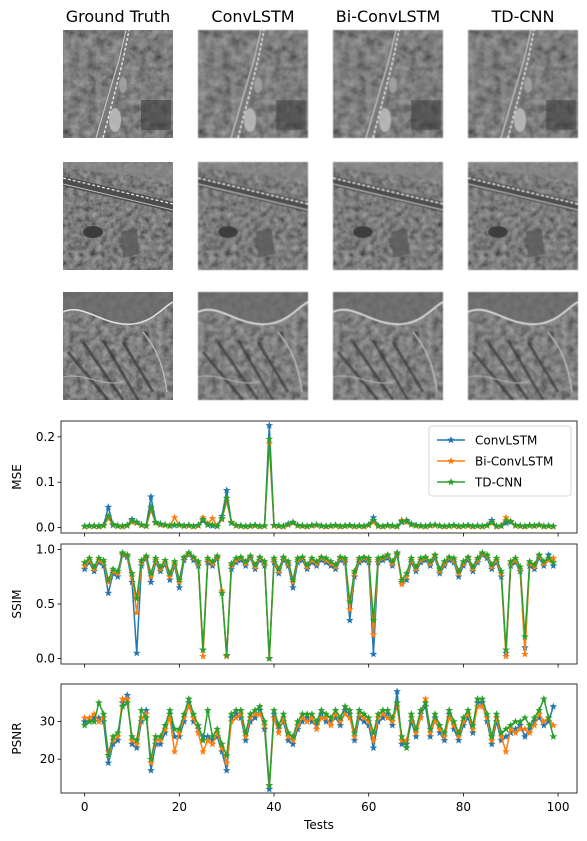 Image resolution: width=587 pixels, height=841 pixels. I want to click on column-title: TD-CNN, so click(523, 16).